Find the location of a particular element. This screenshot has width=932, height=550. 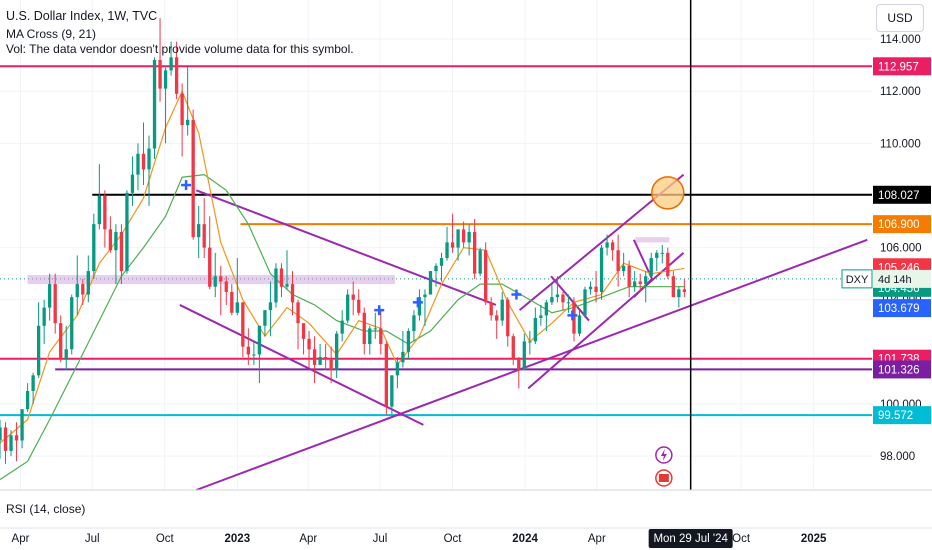

ma-cross-plus-icon is located at coordinates (417, 302).